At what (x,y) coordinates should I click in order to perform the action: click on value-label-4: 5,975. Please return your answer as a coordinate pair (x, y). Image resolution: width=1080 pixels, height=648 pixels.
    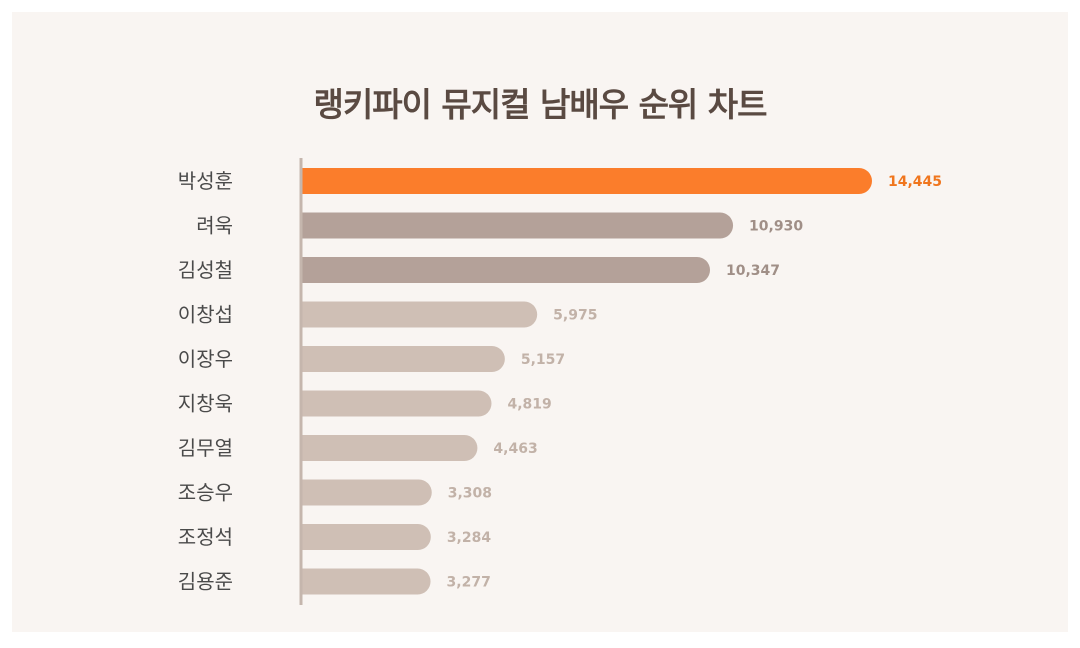
    Looking at the image, I should click on (575, 316).